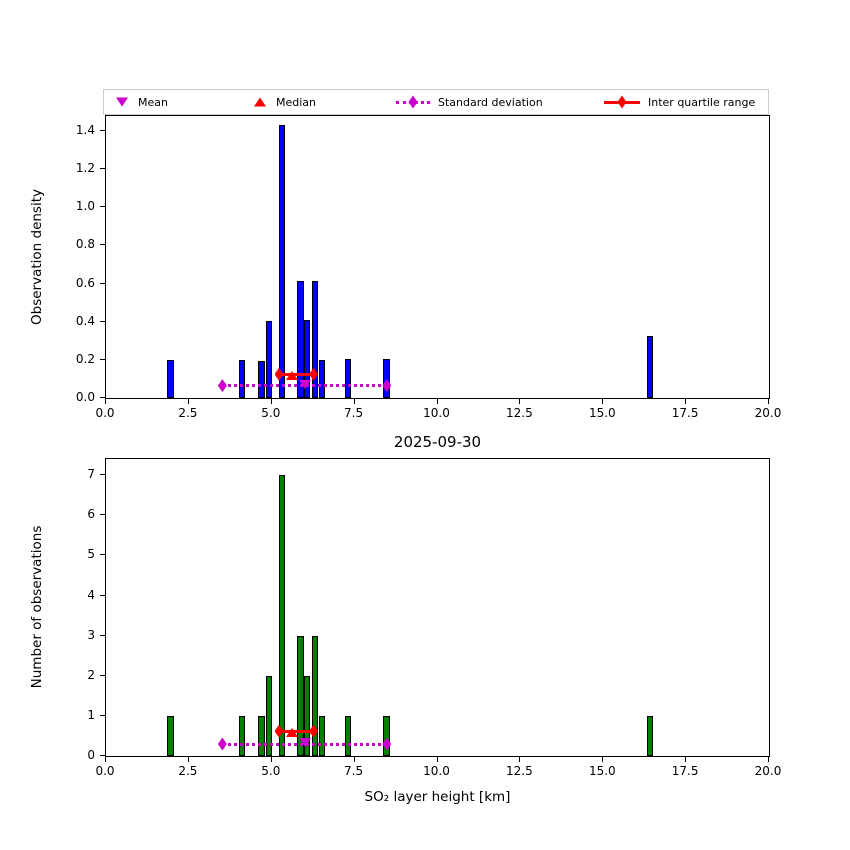 The image size is (850, 850). I want to click on y-tick-label: 1.0, so click(85, 206).